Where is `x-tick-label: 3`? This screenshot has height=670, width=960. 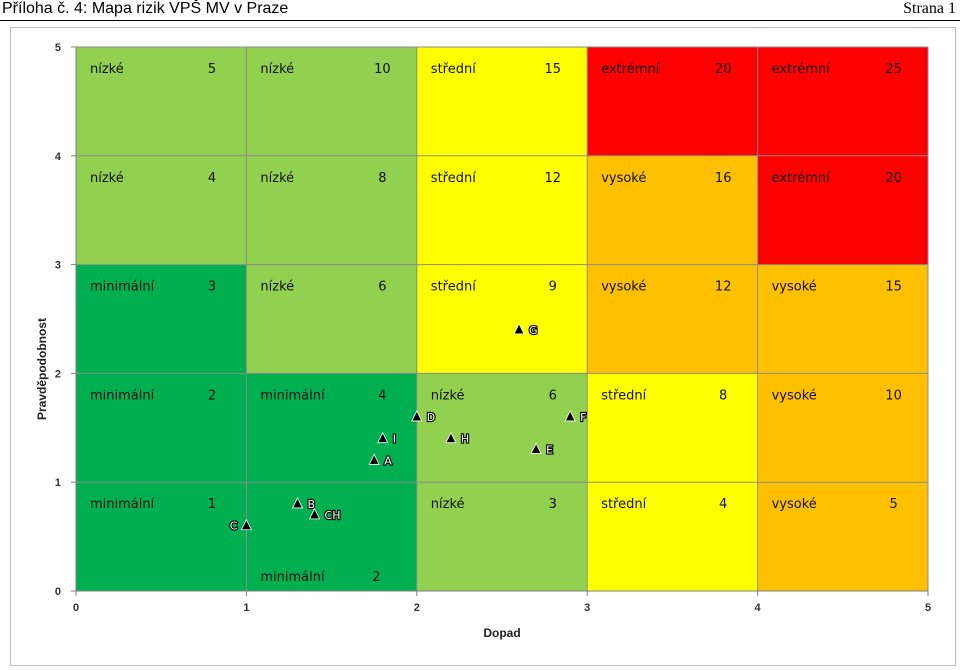
x-tick-label: 3 is located at coordinates (587, 608).